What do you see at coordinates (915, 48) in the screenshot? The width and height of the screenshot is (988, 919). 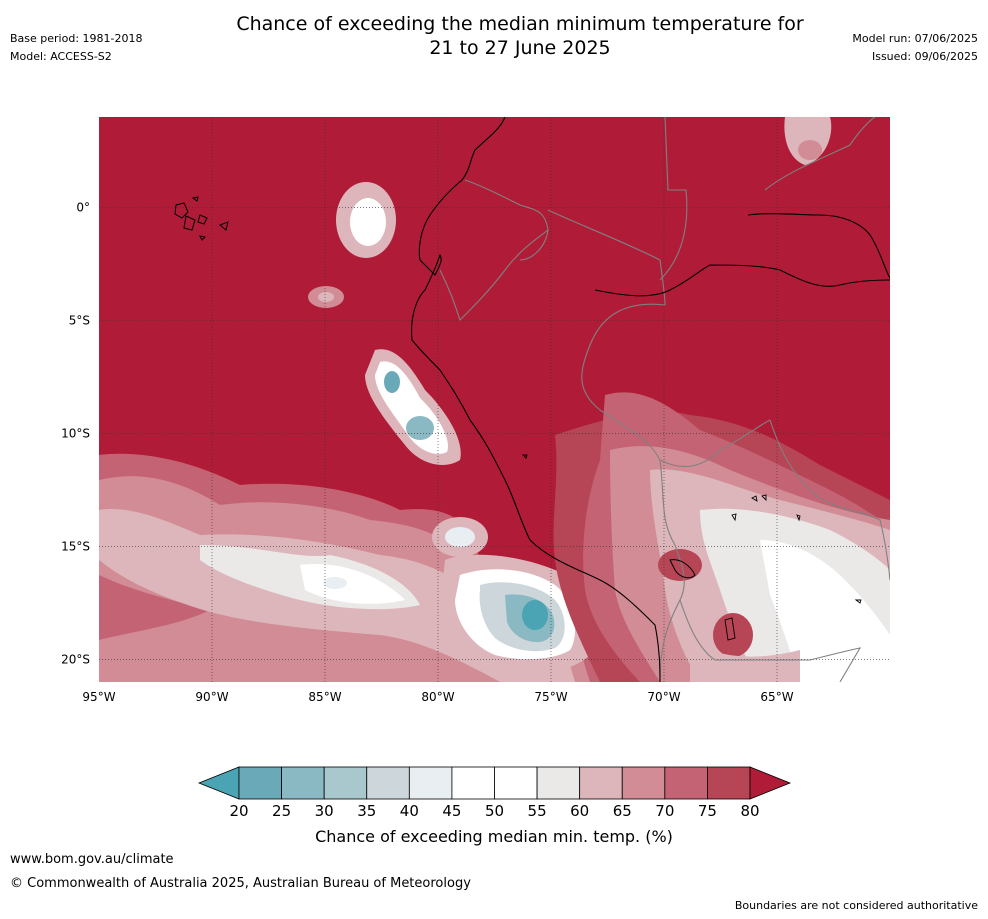 I see `metadata-right: Model run: 07/06/2025 Issued: 09/06/2025` at bounding box center [915, 48].